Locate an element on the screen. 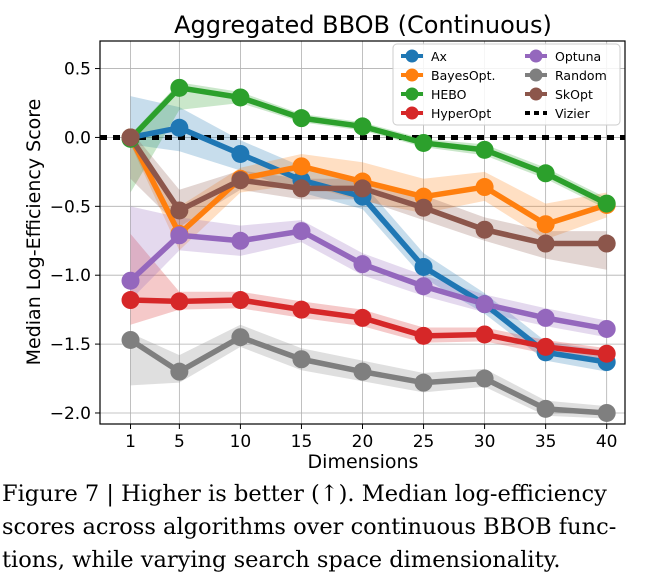 The width and height of the screenshot is (649, 579). legend-label: BayesOpt. is located at coordinates (463, 75).